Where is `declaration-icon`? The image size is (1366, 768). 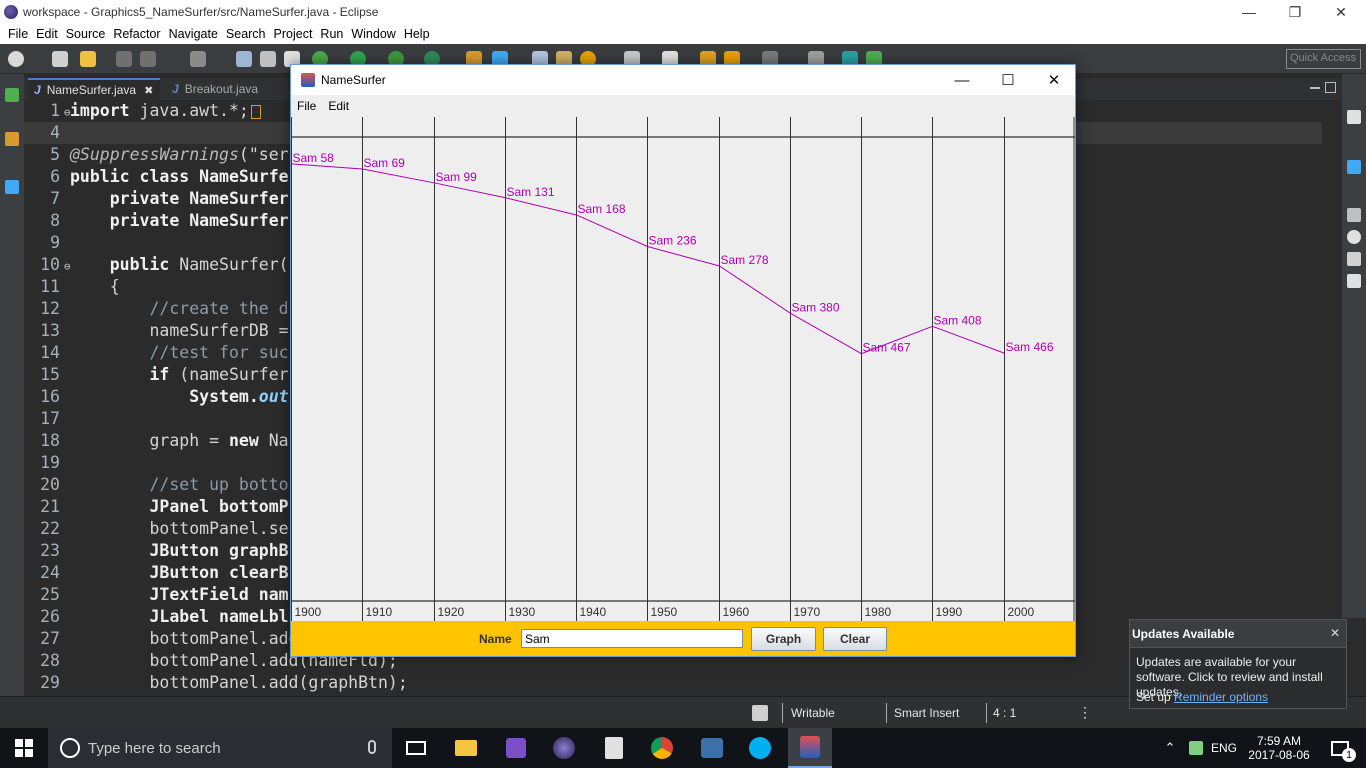 declaration-icon is located at coordinates (1354, 259).